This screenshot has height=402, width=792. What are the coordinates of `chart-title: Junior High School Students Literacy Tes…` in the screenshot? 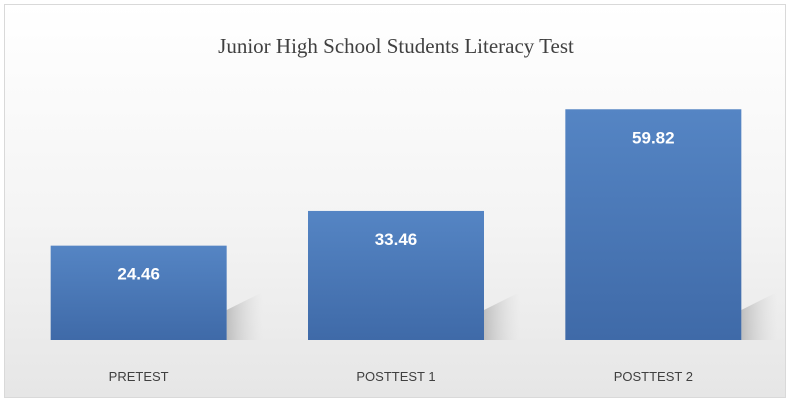 It's located at (396, 46).